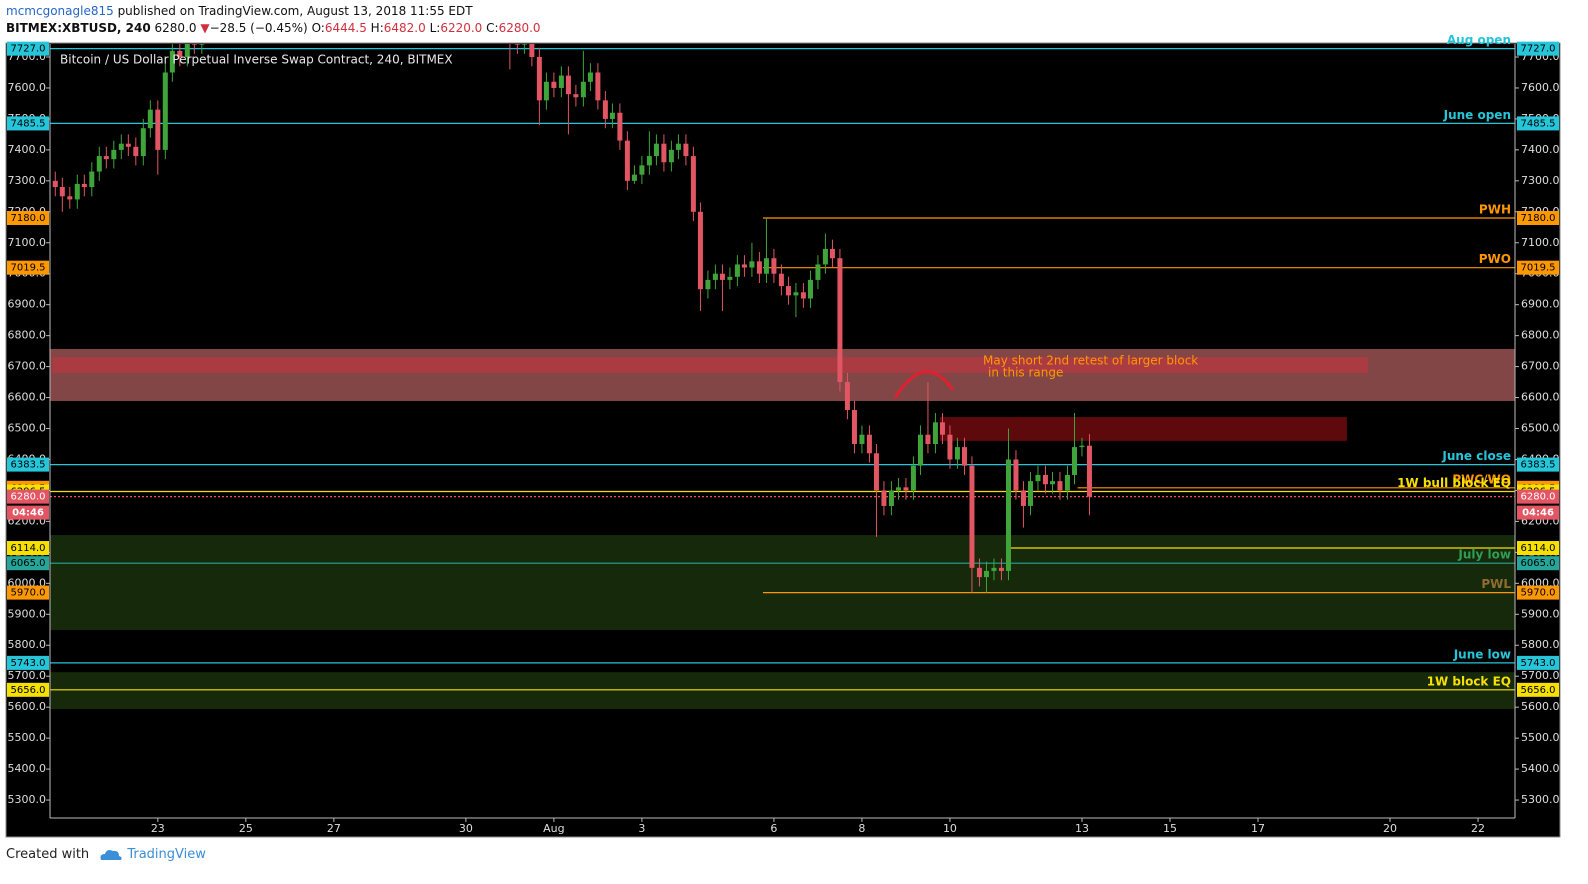  What do you see at coordinates (924, 384) in the screenshot?
I see `arc-annotation` at bounding box center [924, 384].